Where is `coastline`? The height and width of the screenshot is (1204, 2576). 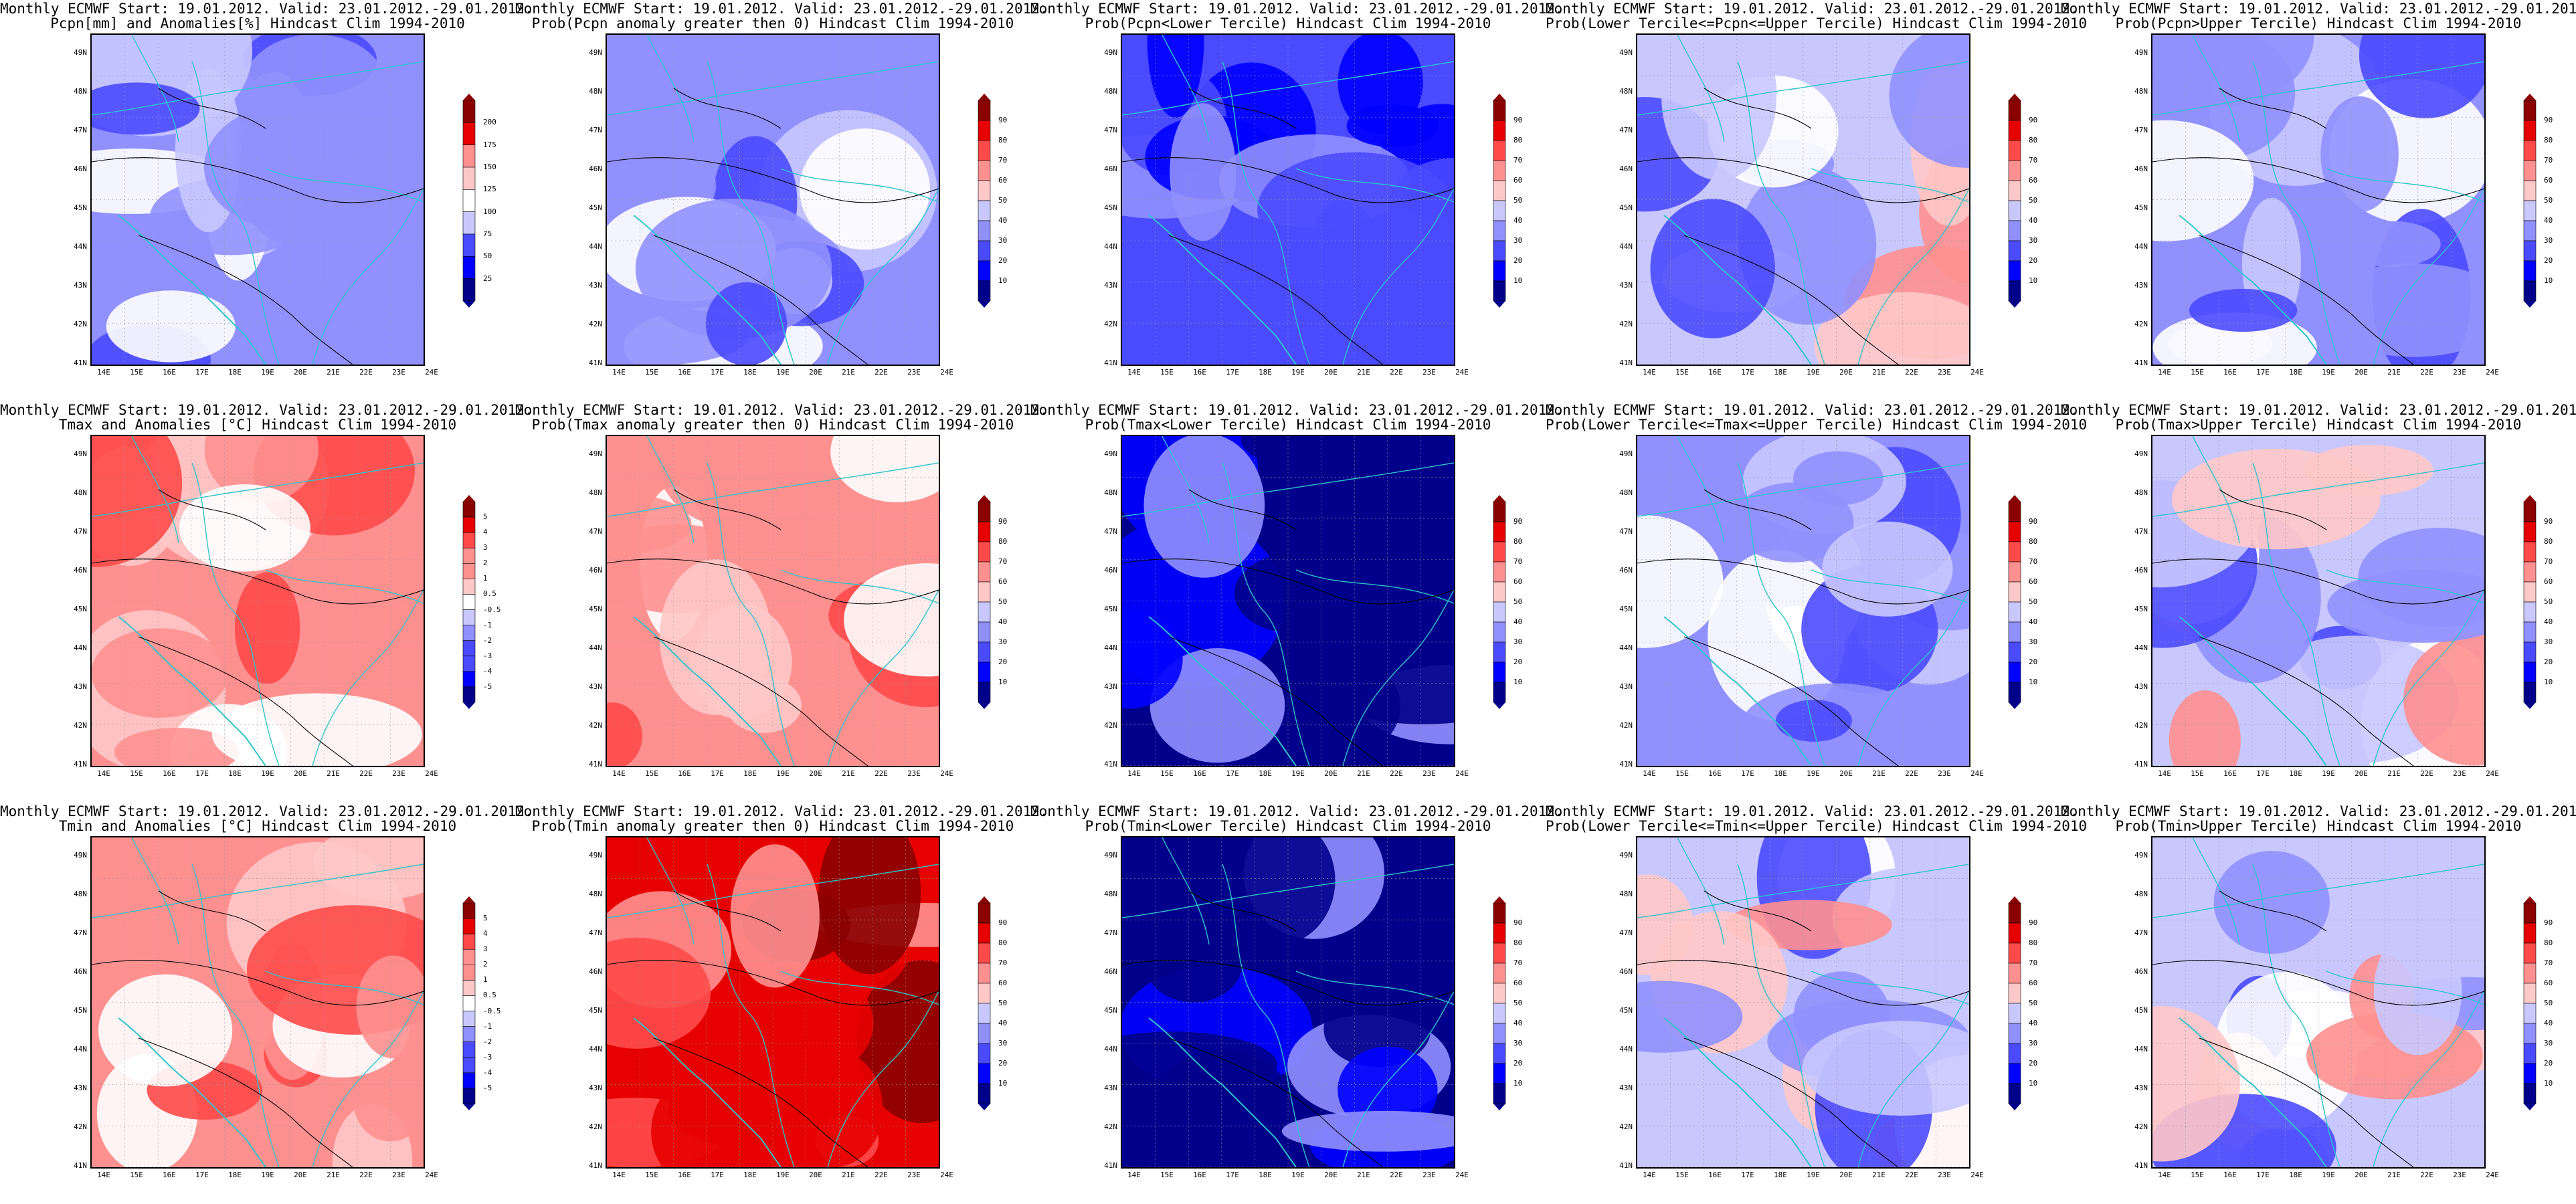 coastline is located at coordinates (1737, 1092).